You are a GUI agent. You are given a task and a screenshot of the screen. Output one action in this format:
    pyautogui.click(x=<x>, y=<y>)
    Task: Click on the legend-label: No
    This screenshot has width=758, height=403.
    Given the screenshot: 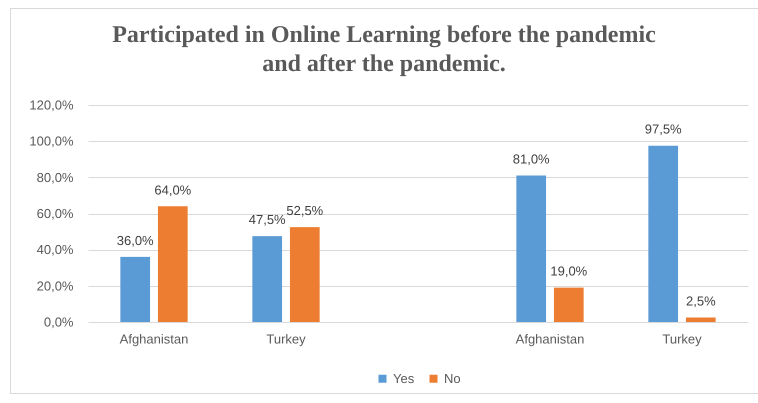 What is the action you would take?
    pyautogui.click(x=452, y=378)
    